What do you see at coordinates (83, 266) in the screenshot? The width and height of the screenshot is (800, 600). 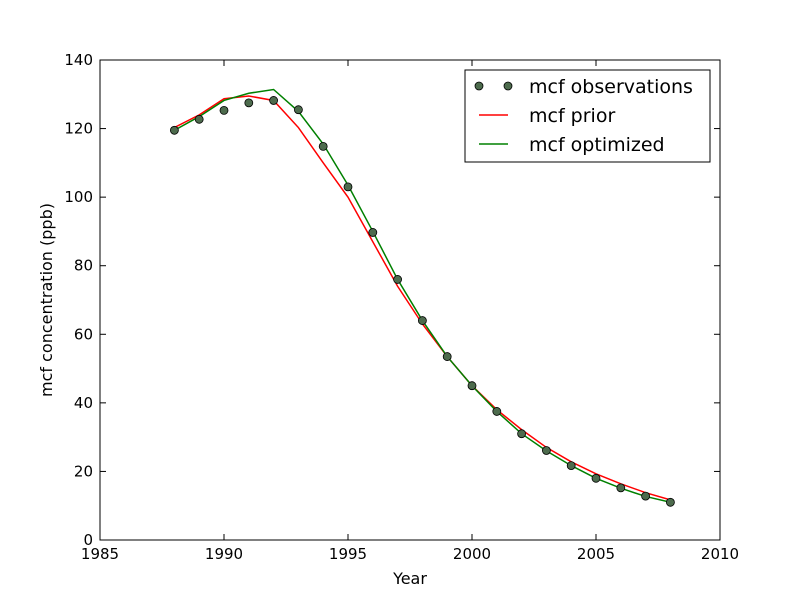 I see `y-tick-label: 80` at bounding box center [83, 266].